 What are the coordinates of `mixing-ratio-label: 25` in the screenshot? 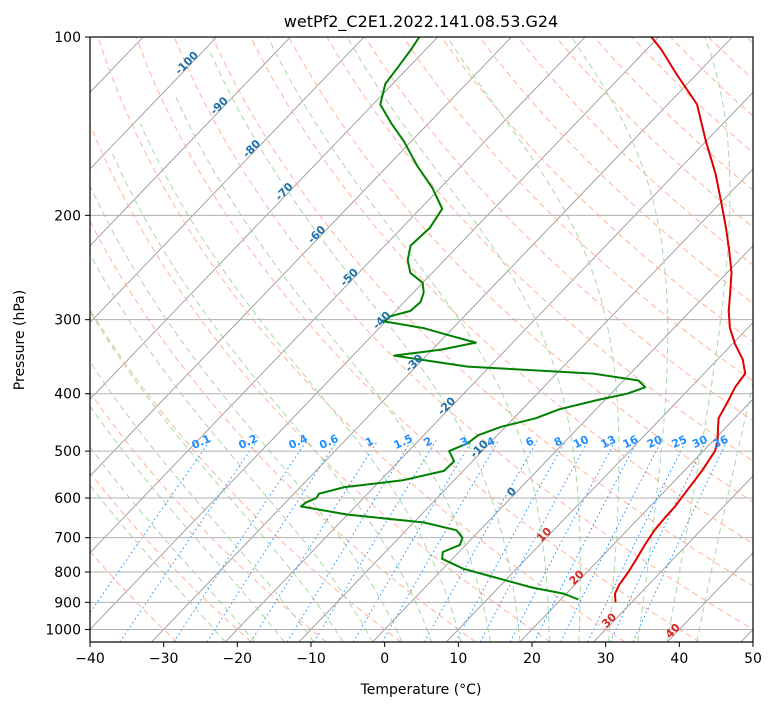 It's located at (679, 442).